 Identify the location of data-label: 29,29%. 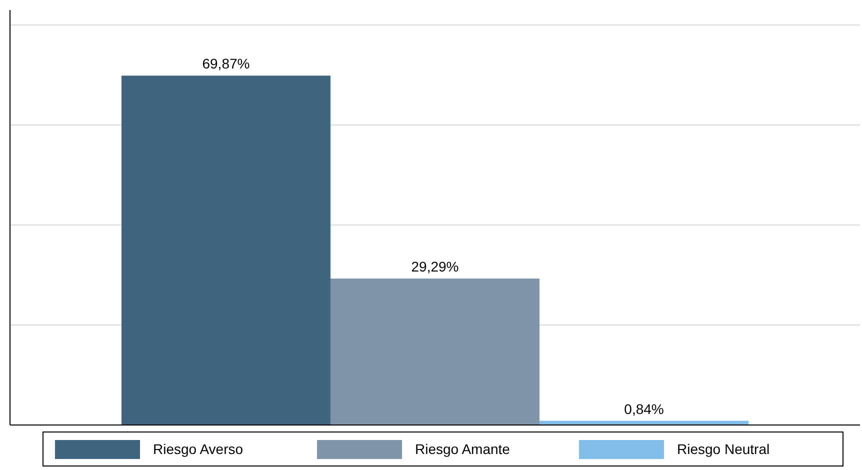
(435, 266).